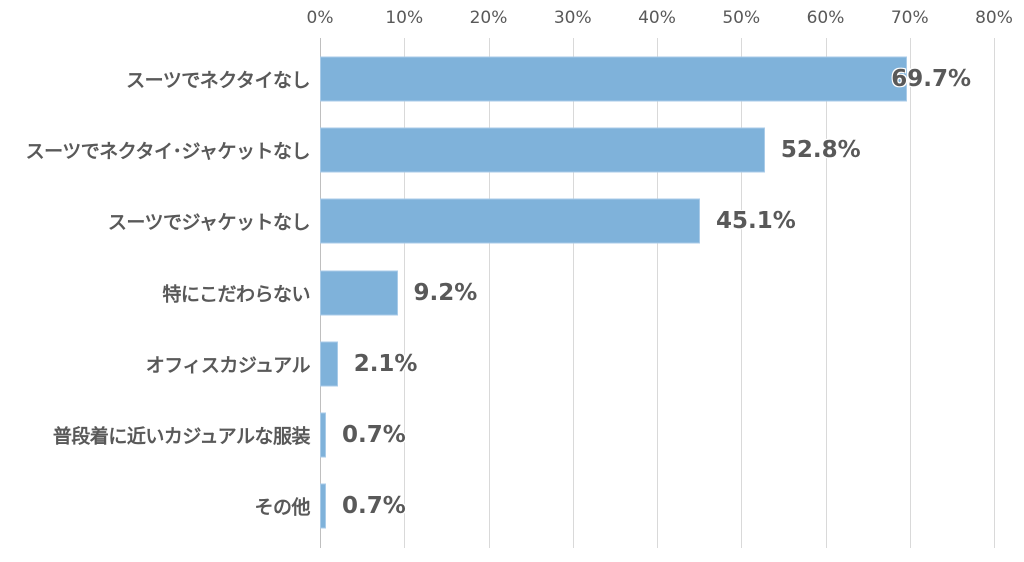 Image resolution: width=1024 pixels, height=562 pixels. I want to click on x-axis-tick-label: 80%, so click(994, 18).